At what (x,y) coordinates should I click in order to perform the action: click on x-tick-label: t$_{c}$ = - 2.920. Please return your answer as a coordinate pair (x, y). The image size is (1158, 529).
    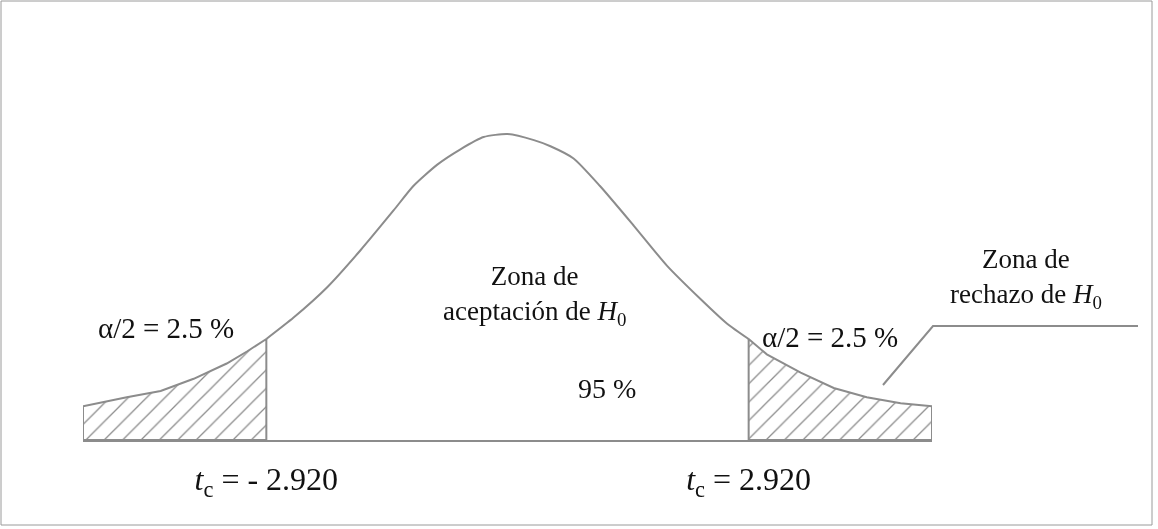
    Looking at the image, I should click on (266, 482).